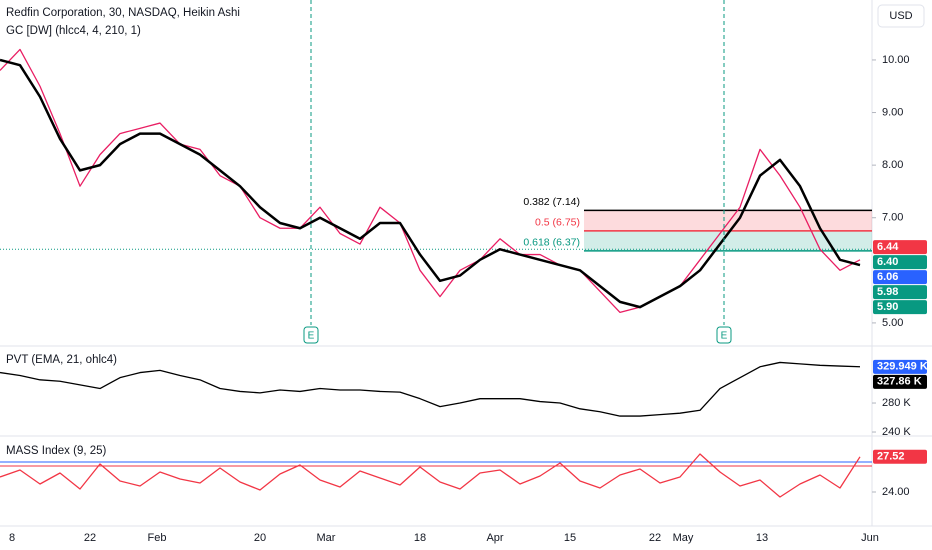 The image size is (932, 550). I want to click on x-tick-label: 20, so click(260, 538).